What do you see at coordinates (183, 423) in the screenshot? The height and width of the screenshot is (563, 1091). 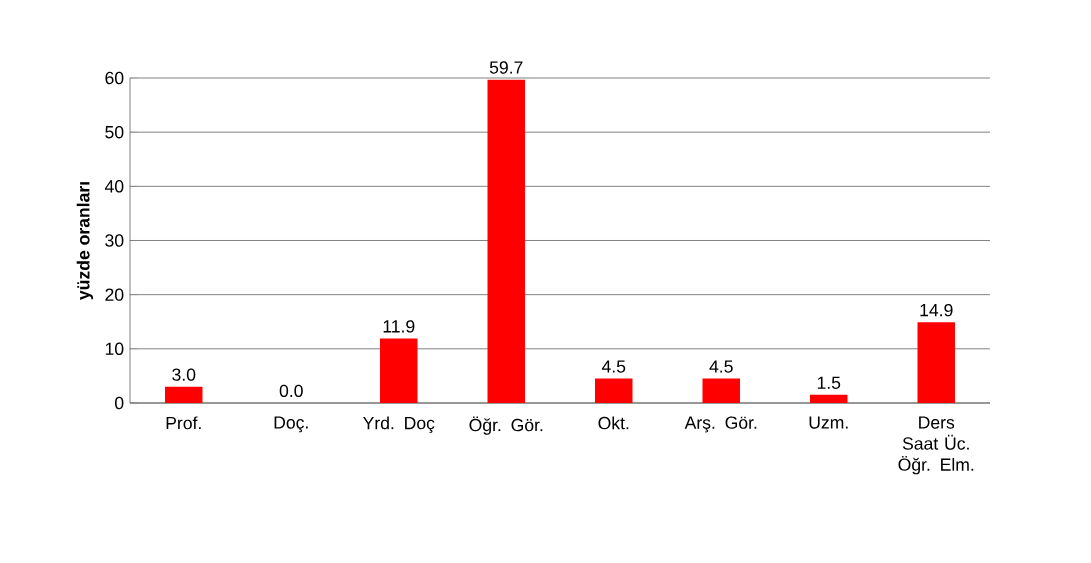 I see `x-tick-label: Prof.` at bounding box center [183, 423].